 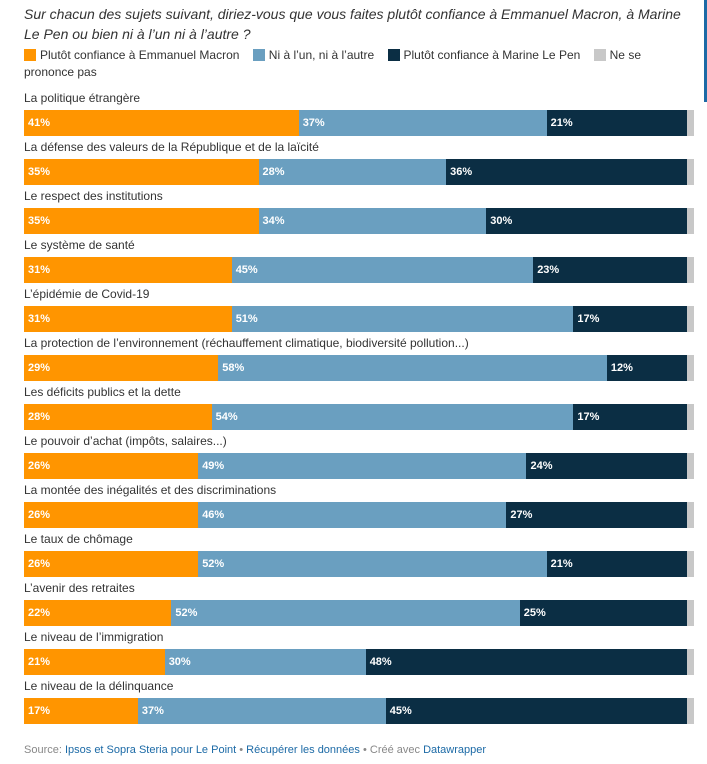 I want to click on stacked-bar: 35% 34% 30%, so click(x=359, y=221).